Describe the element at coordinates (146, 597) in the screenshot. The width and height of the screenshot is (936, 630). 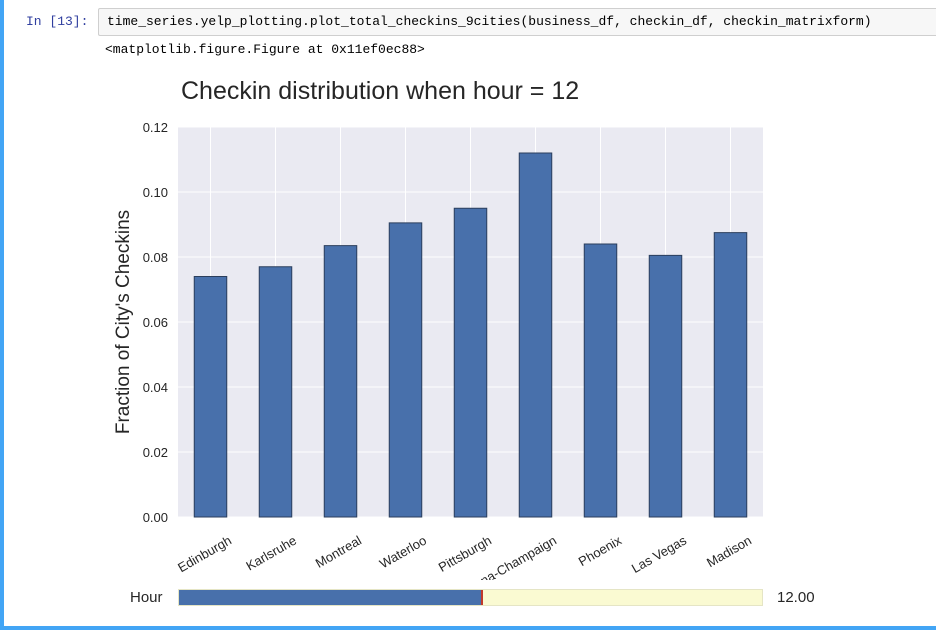
I see `hour-slider-label: Hour` at that location.